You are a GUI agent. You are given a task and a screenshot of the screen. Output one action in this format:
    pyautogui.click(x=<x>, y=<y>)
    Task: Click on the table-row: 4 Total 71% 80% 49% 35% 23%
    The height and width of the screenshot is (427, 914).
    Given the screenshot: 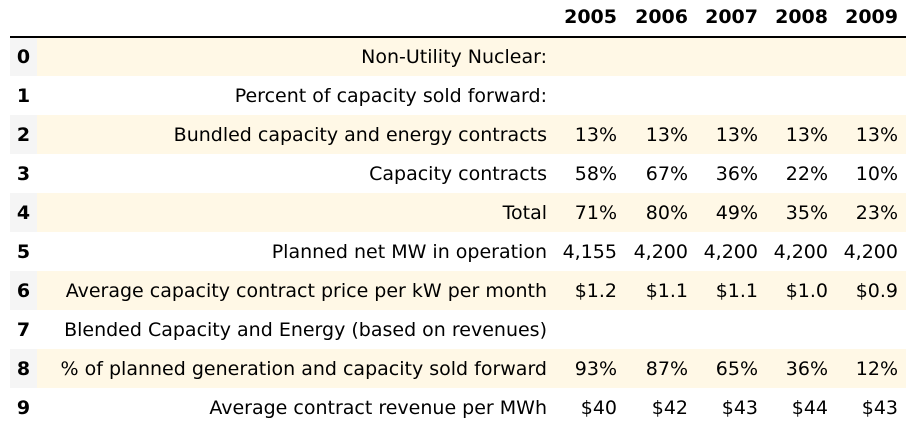 What is the action you would take?
    pyautogui.click(x=458, y=212)
    